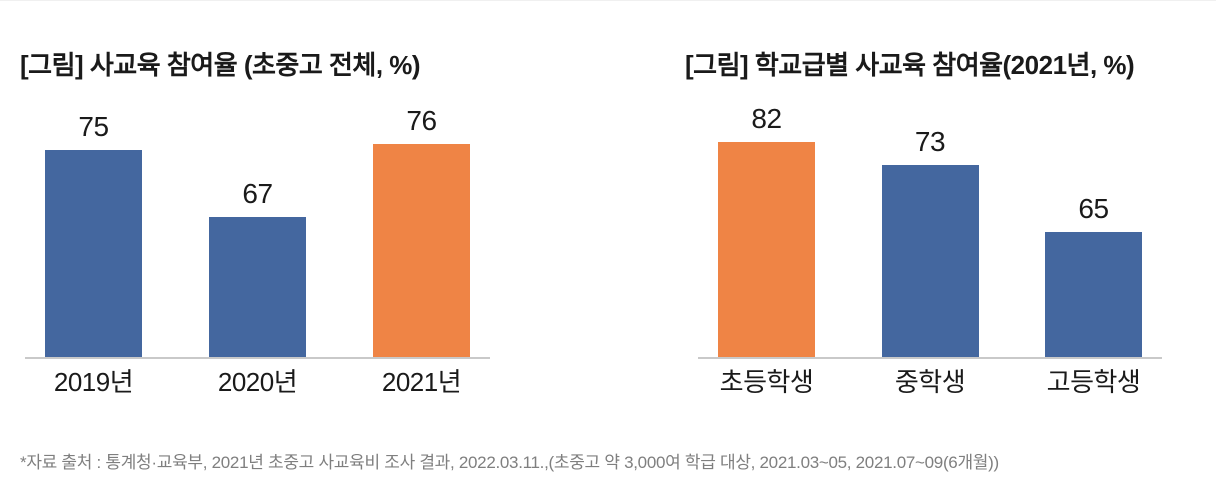 This screenshot has width=1216, height=500. I want to click on category-axis: 초등학생 중학생 고등학생, so click(930, 383).